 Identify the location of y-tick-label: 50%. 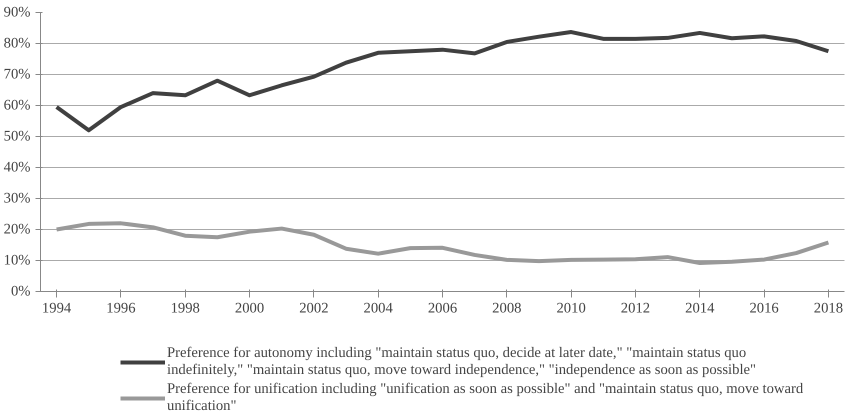
(17, 136).